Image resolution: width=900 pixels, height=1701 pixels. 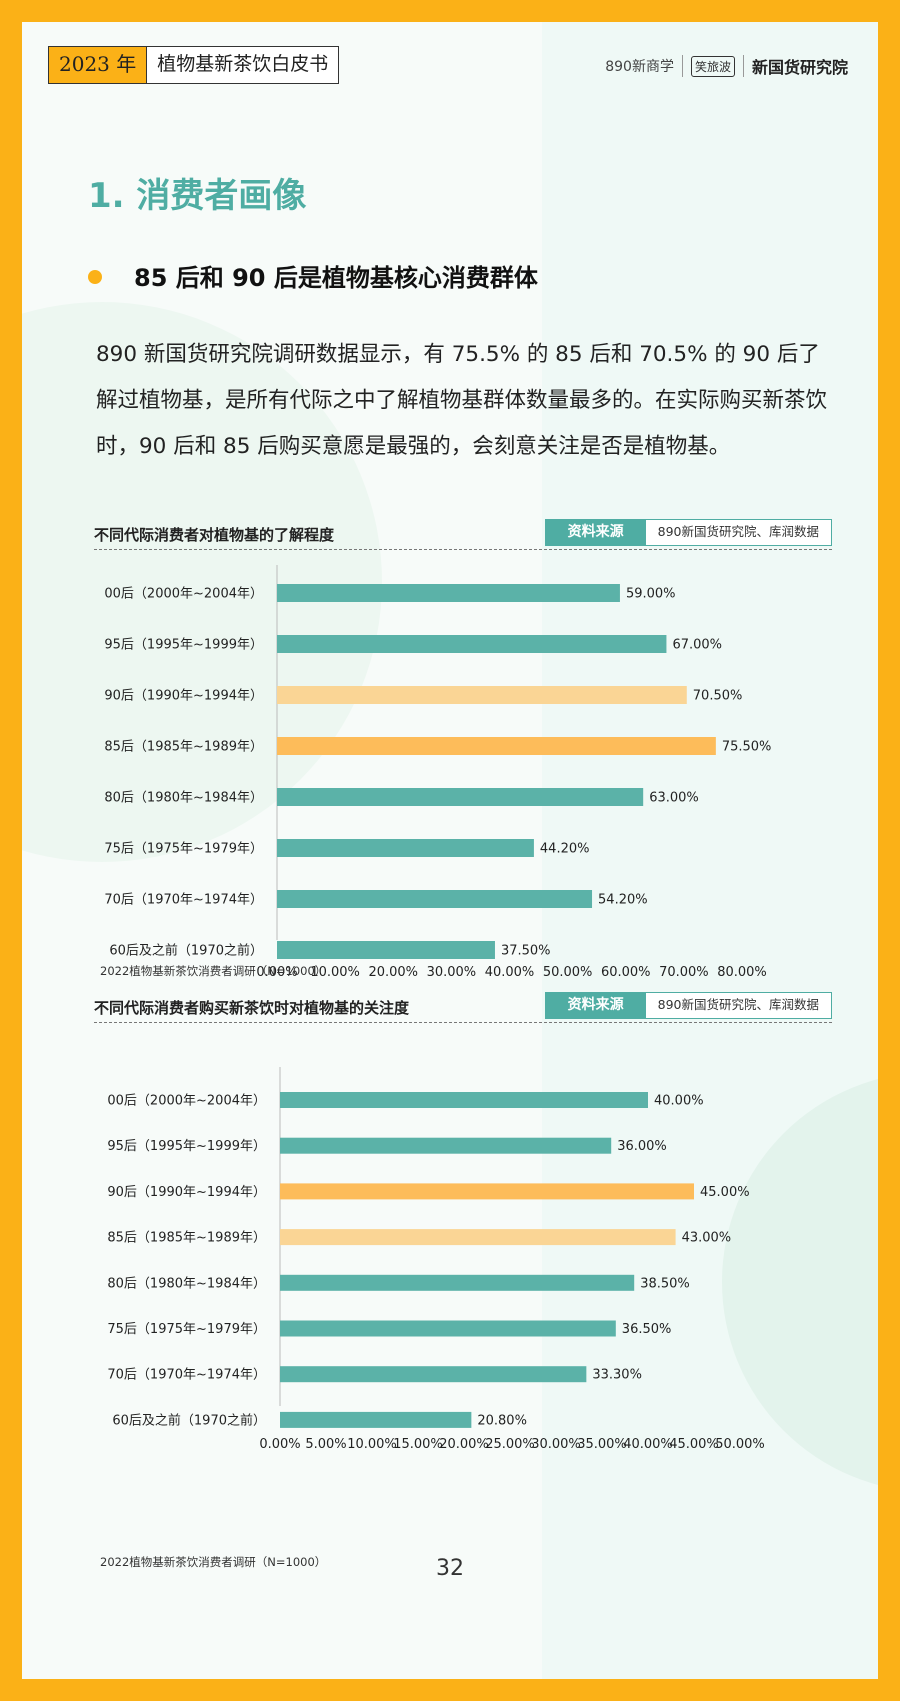 What do you see at coordinates (336, 278) in the screenshot?
I see `subtitle: 85 后和 90 后是植物基核心消费群体` at bounding box center [336, 278].